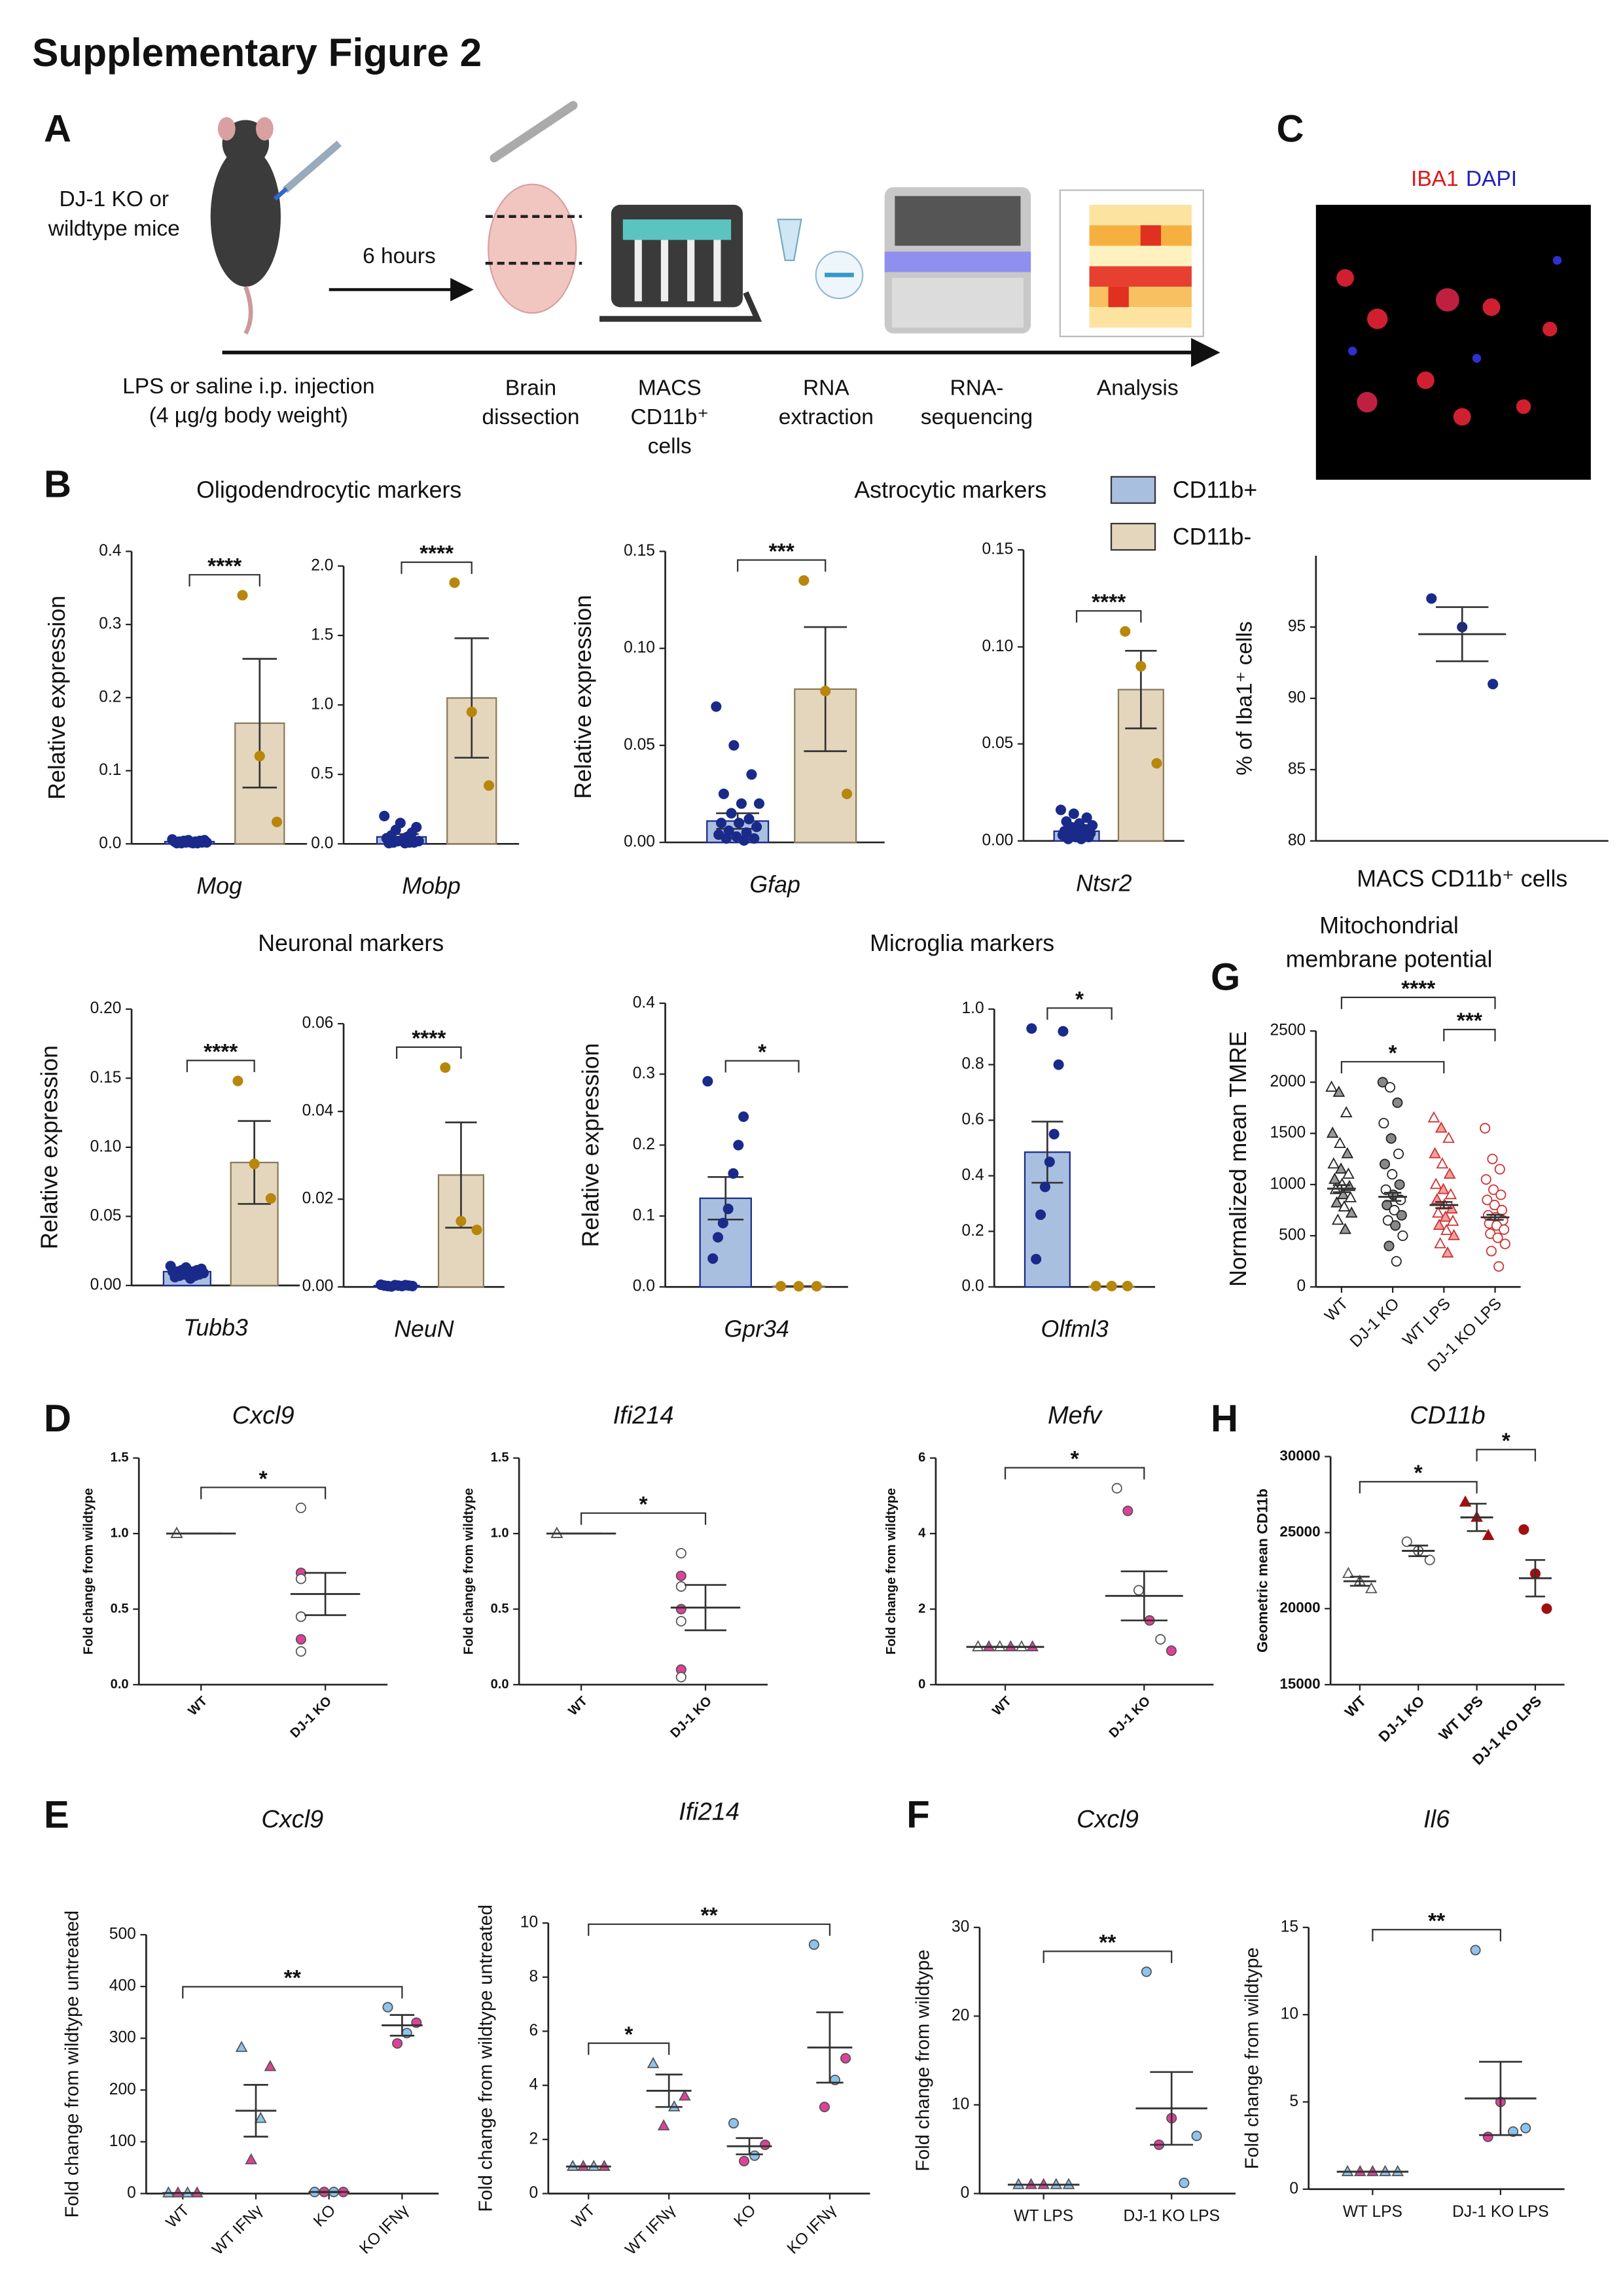 Image resolution: width=1623 pixels, height=2296 pixels. What do you see at coordinates (324, 2216) in the screenshot?
I see `x-tick-label: KO` at bounding box center [324, 2216].